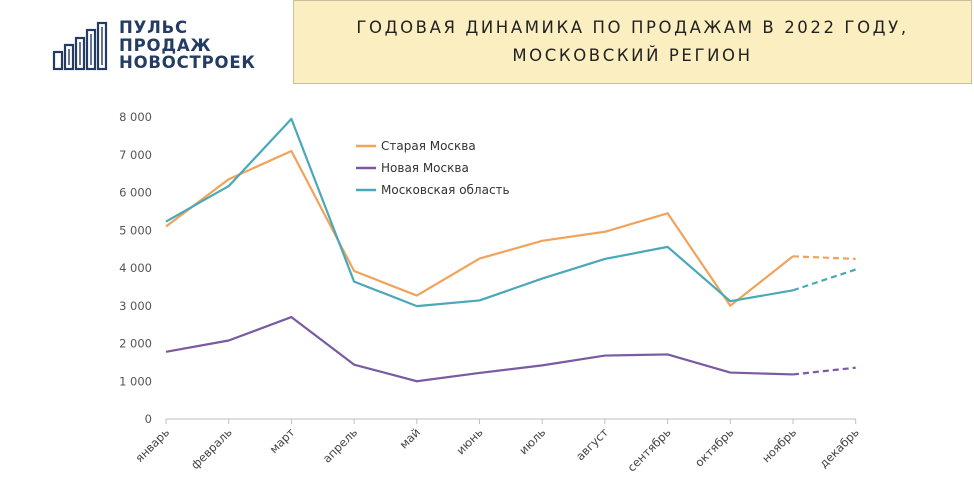  Describe the element at coordinates (80, 46) in the screenshot. I see `bar-buildings-icon` at that location.